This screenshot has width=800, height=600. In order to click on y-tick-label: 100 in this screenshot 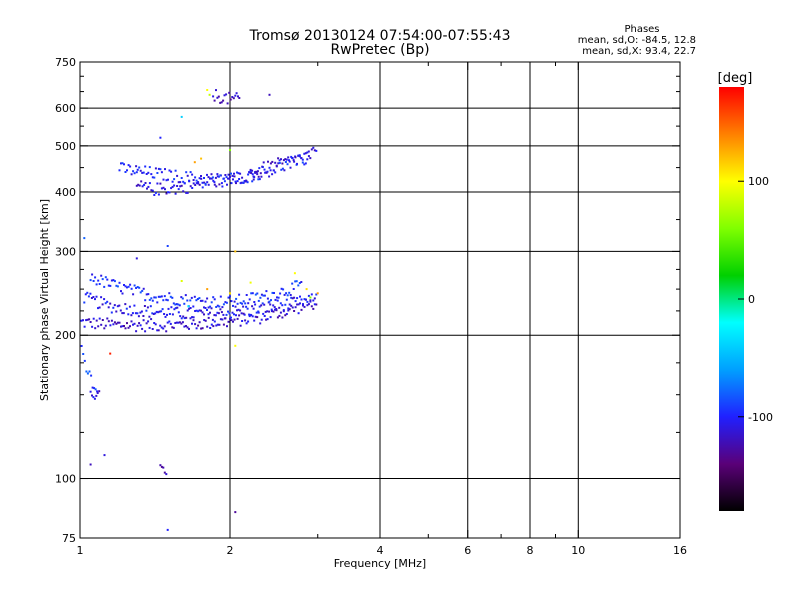, I will do `click(65, 479)`.